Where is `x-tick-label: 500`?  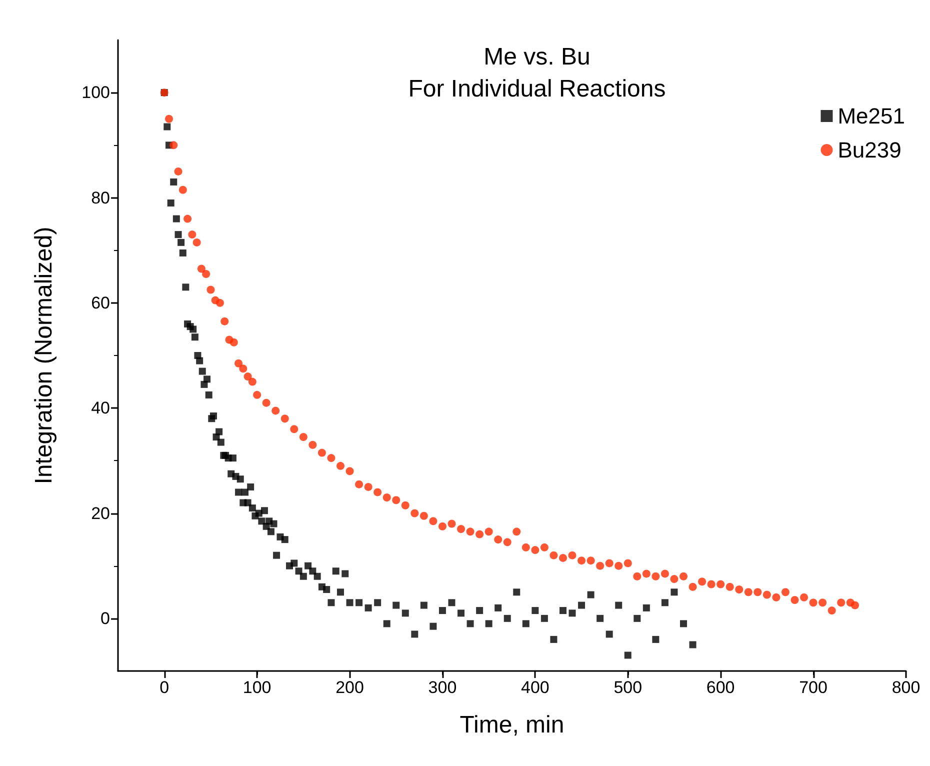 x-tick-label: 500 is located at coordinates (628, 687).